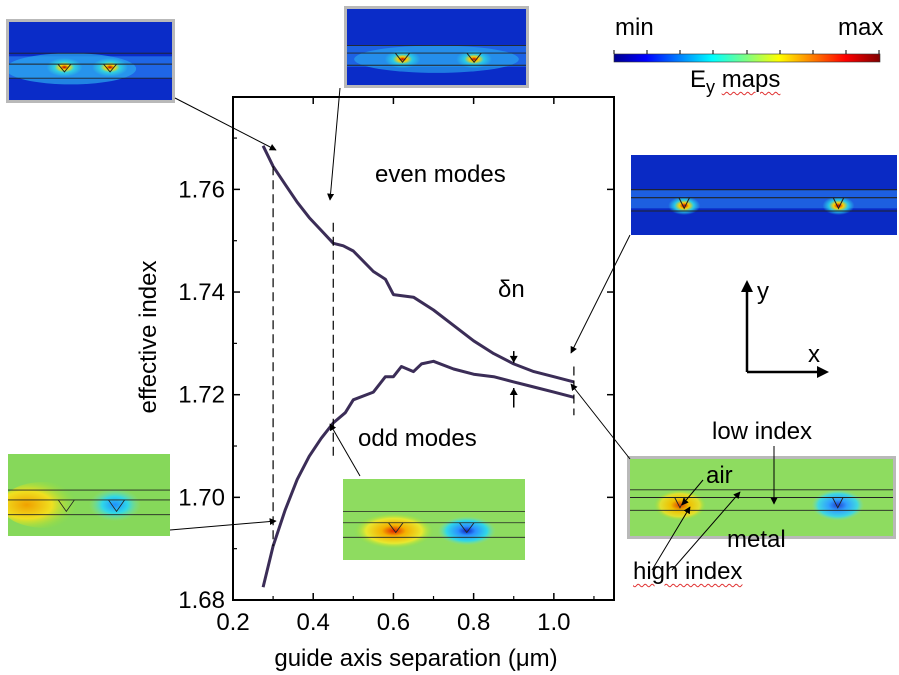 The height and width of the screenshot is (675, 899). Describe the element at coordinates (89, 495) in the screenshot. I see `odd-mode-inset-0.3` at that location.